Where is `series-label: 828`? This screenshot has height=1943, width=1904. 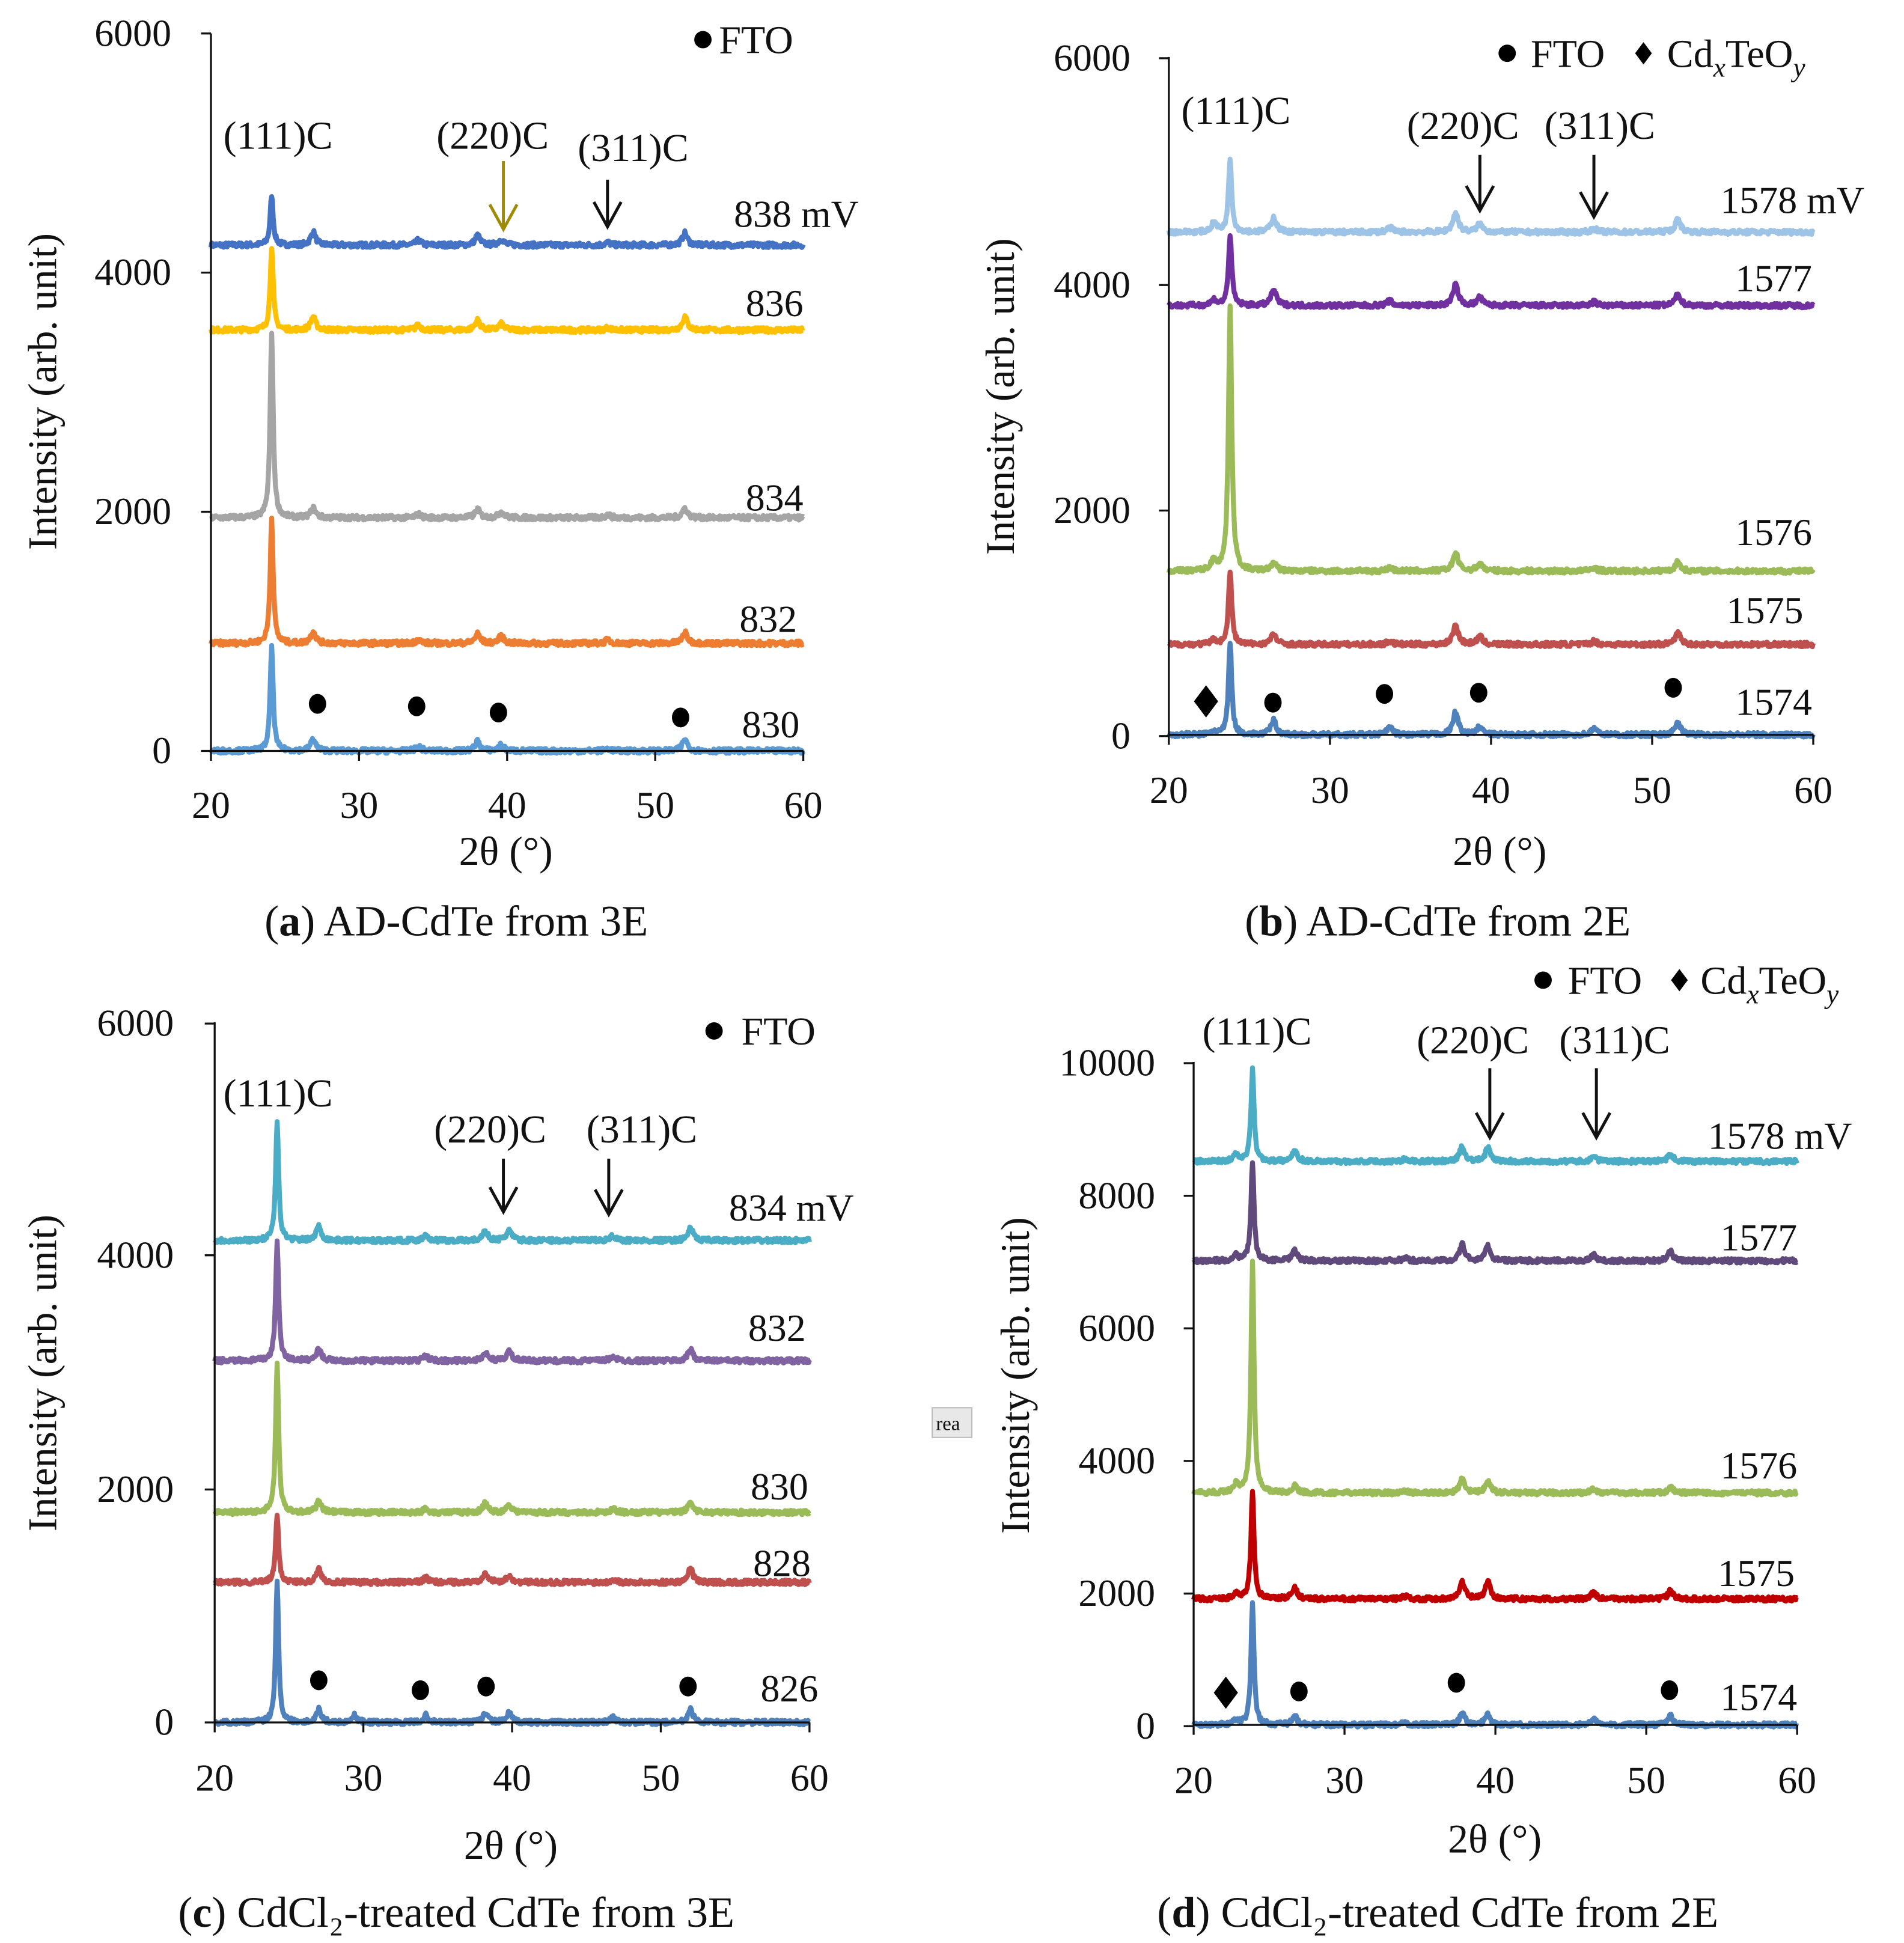
series-label: 828 is located at coordinates (782, 1563).